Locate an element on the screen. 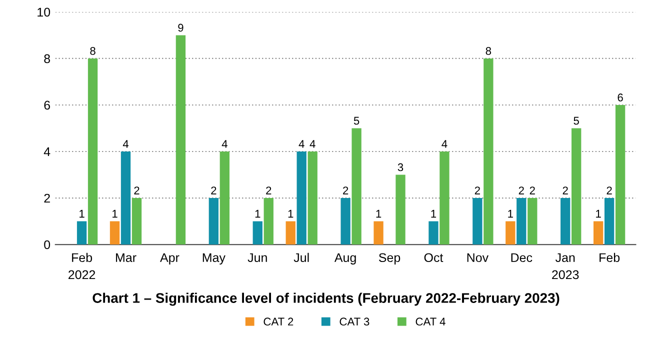 This screenshot has width=652, height=342. x-tick-label: May is located at coordinates (214, 259).